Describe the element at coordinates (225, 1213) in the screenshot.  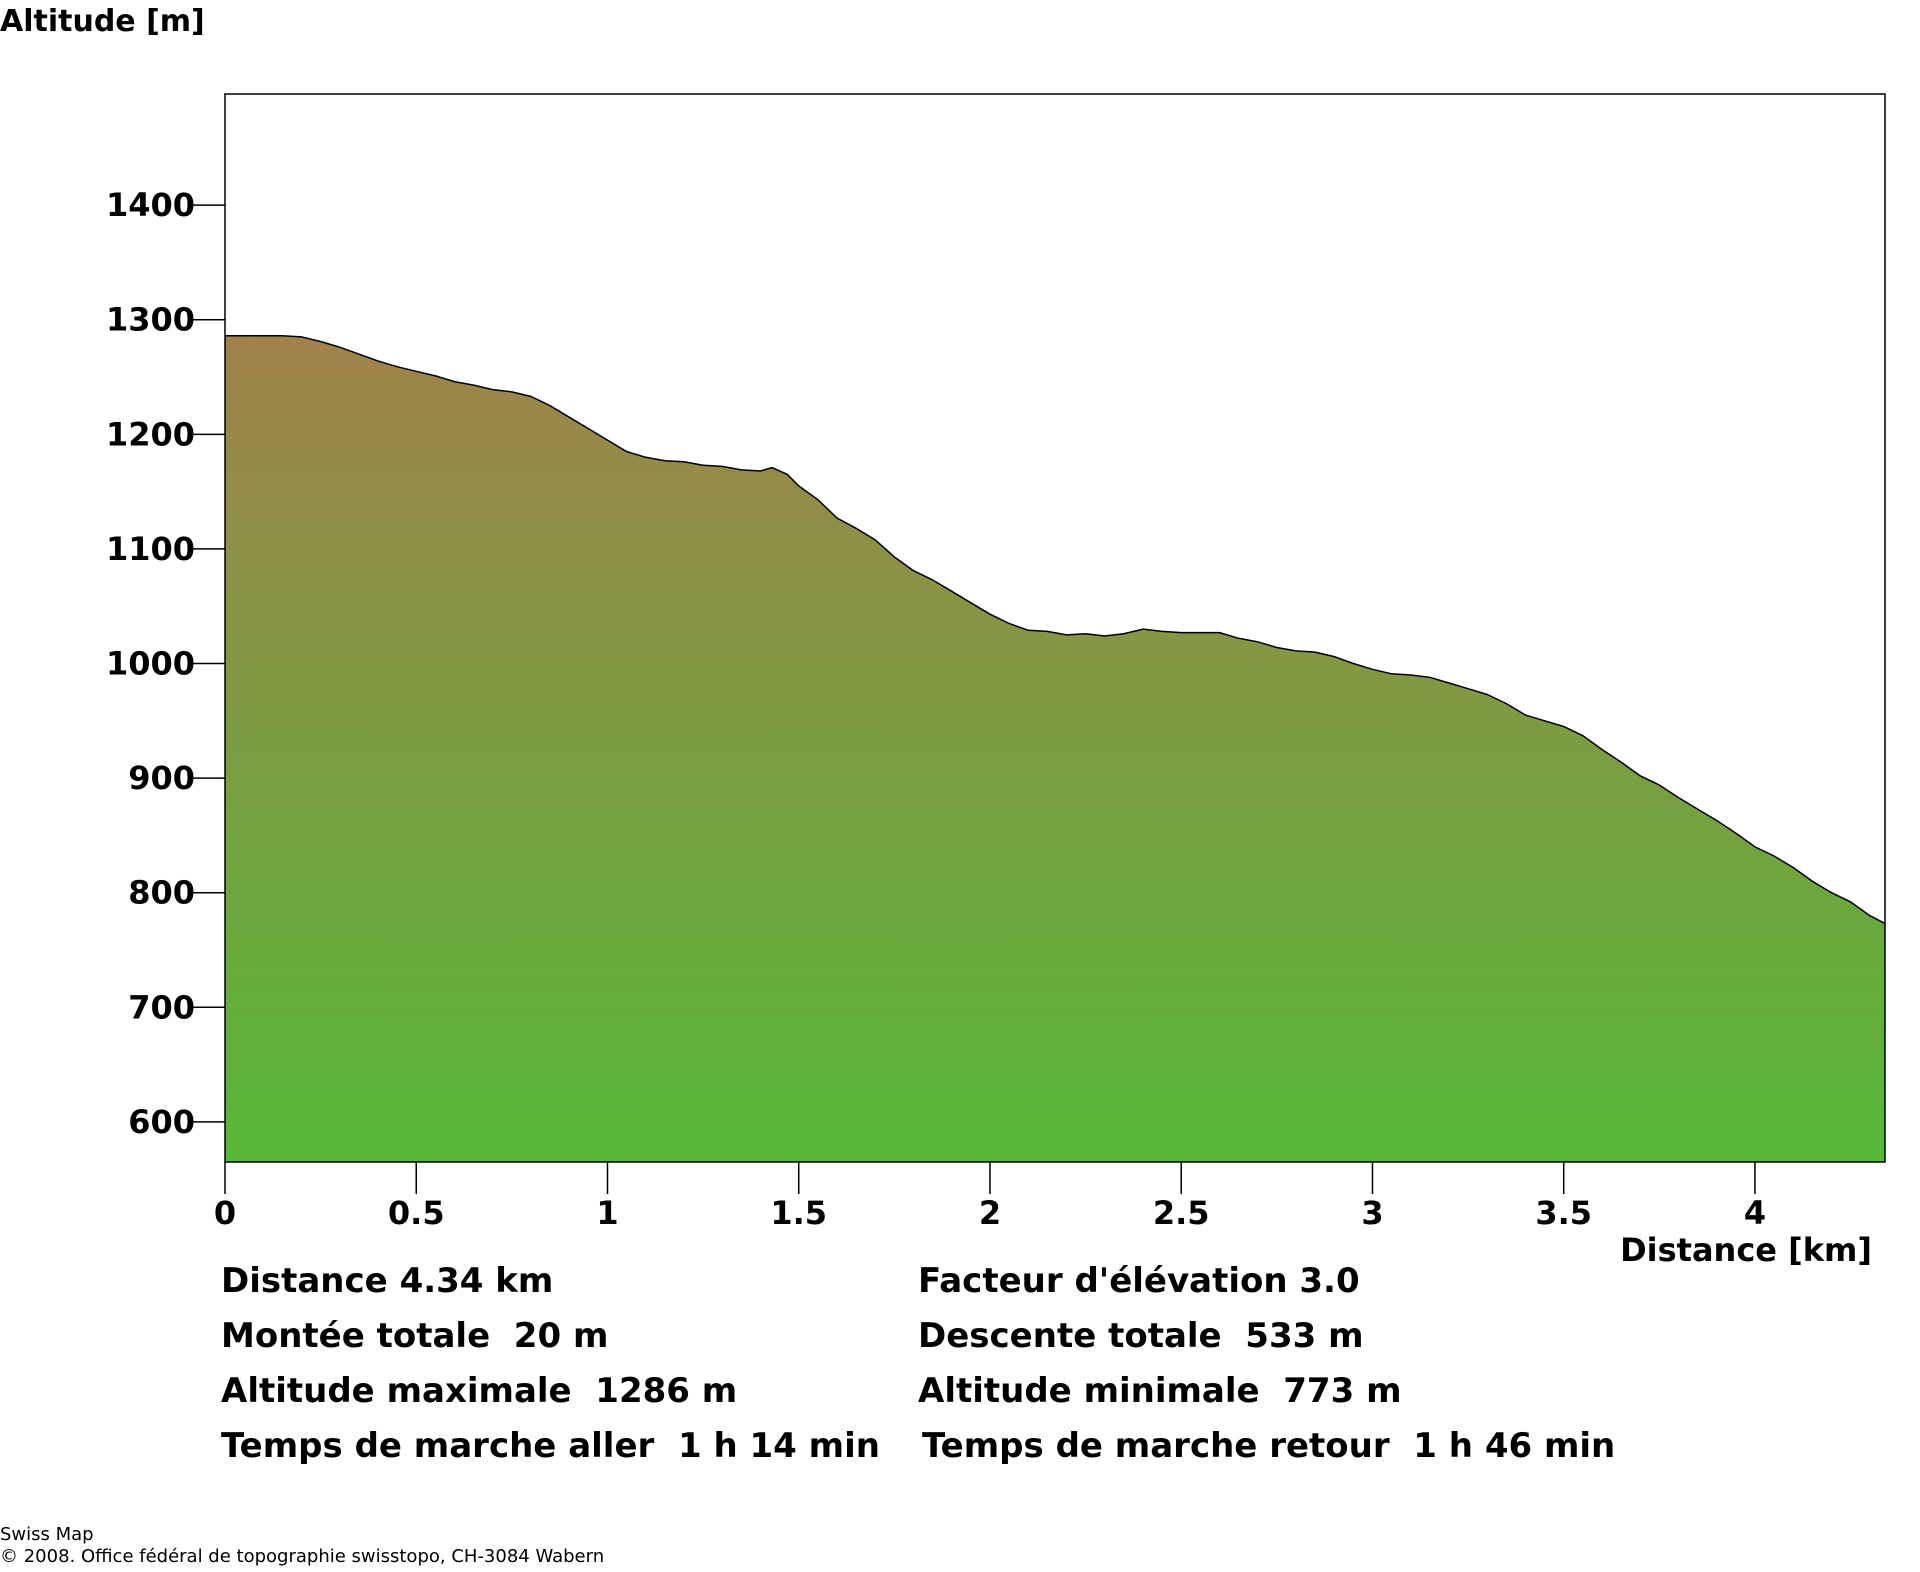
I see `x-tick-label: 0` at that location.